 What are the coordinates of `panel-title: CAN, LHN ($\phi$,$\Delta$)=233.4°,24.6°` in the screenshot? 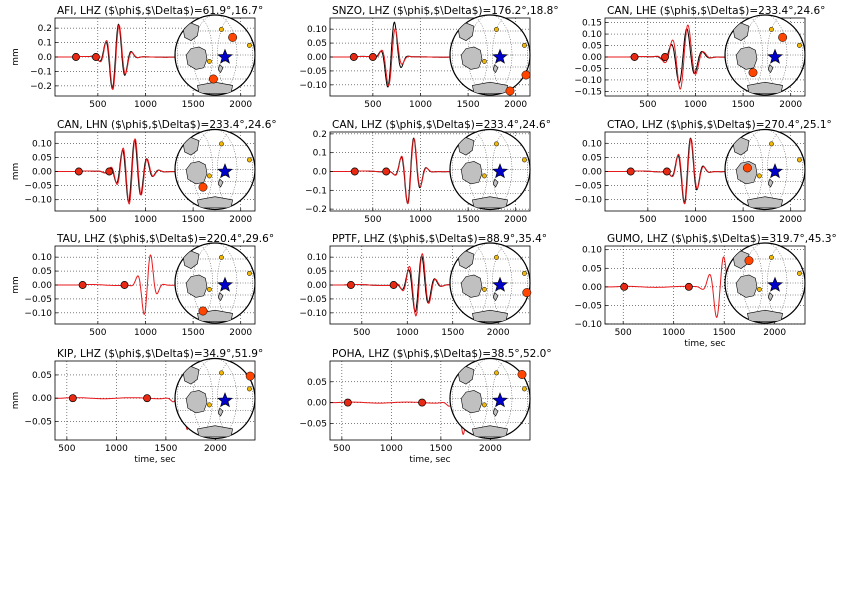 It's located at (167, 125).